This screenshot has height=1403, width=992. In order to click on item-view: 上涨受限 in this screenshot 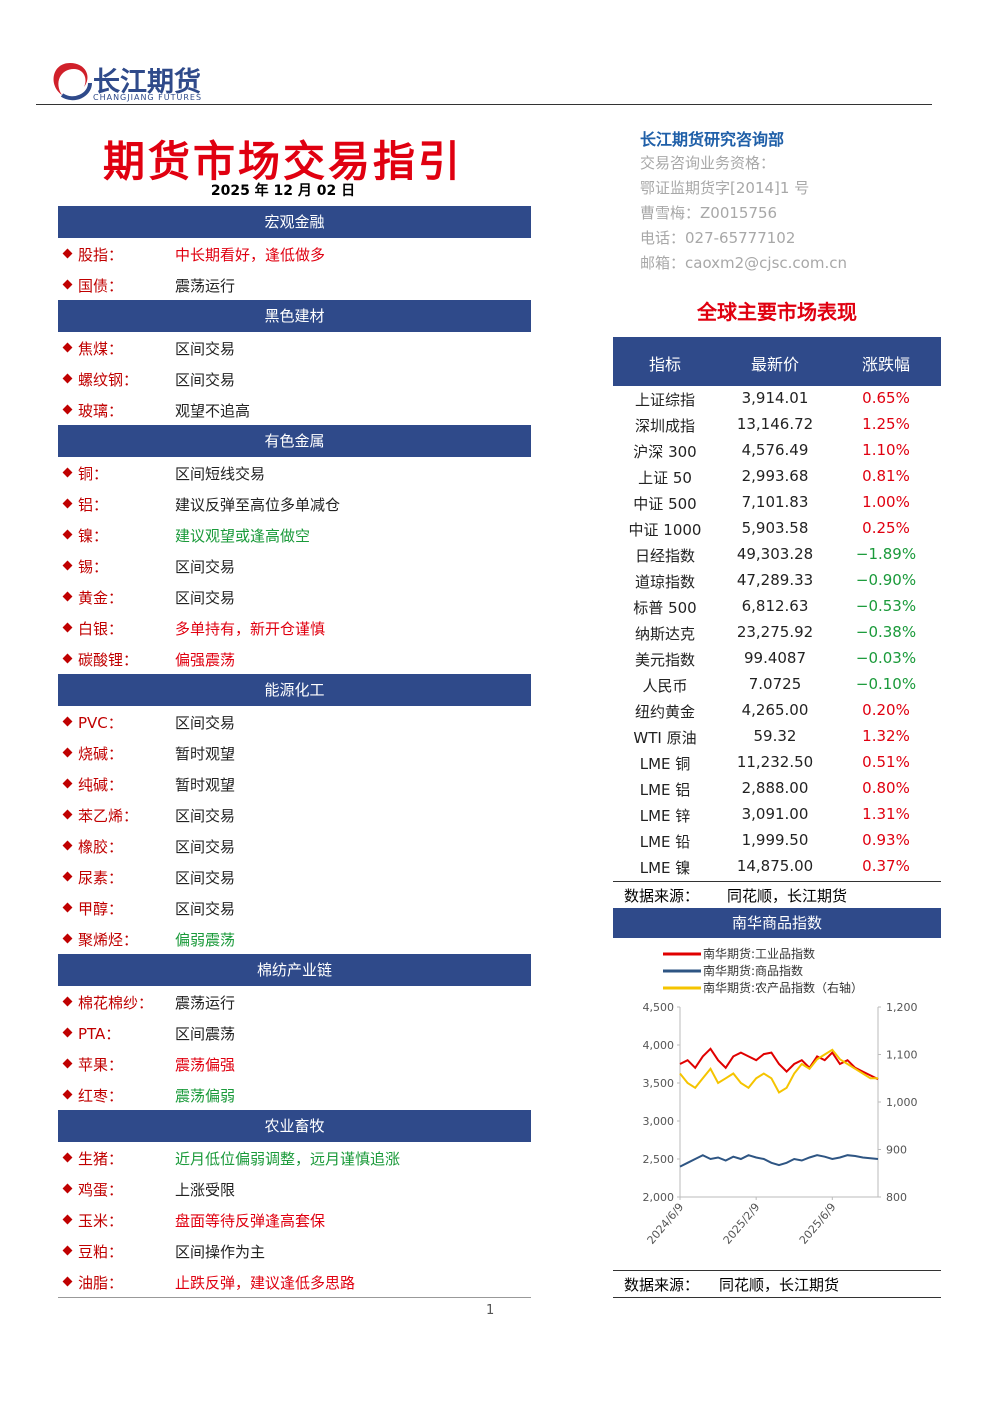, I will do `click(205, 1190)`.